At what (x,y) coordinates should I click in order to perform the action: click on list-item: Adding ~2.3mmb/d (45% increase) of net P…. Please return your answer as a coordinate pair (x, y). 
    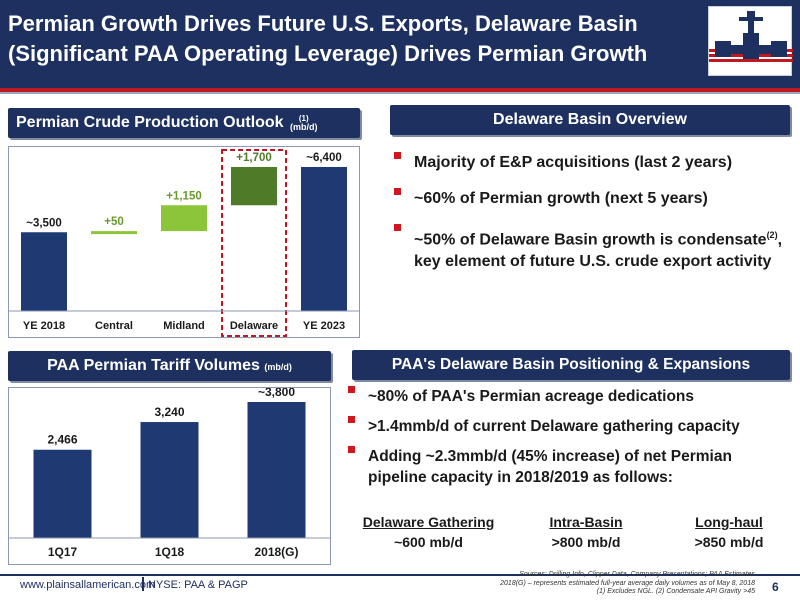
    Looking at the image, I should click on (570, 467).